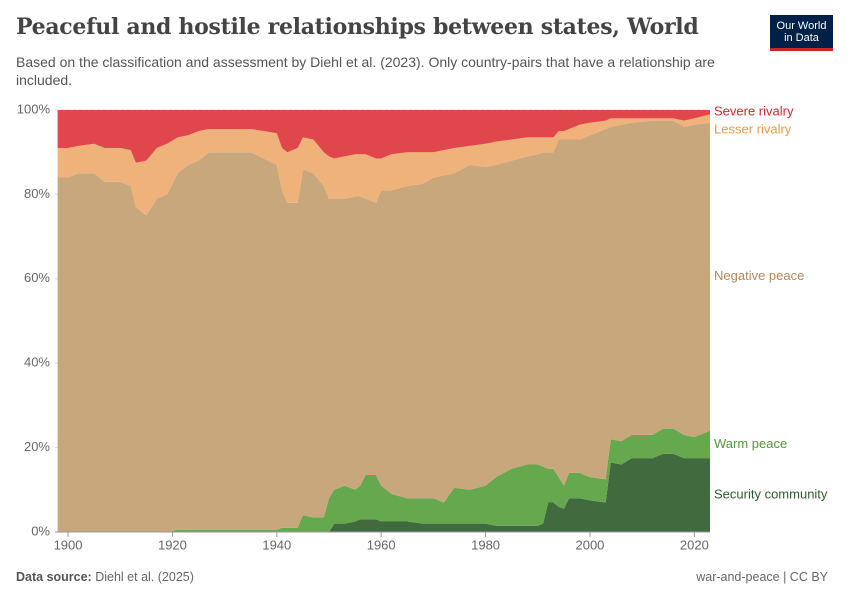 This screenshot has width=850, height=600. Describe the element at coordinates (34, 108) in the screenshot. I see `y-tick-label: 100%` at that location.